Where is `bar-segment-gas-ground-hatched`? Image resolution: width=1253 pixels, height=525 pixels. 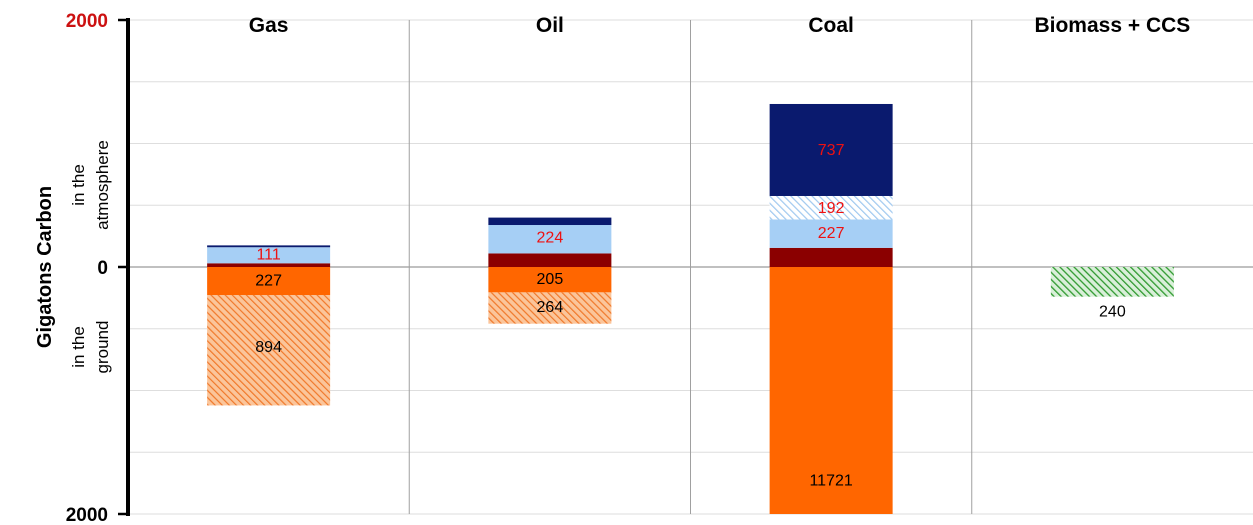 bar-segment-gas-ground-hatched is located at coordinates (269, 350).